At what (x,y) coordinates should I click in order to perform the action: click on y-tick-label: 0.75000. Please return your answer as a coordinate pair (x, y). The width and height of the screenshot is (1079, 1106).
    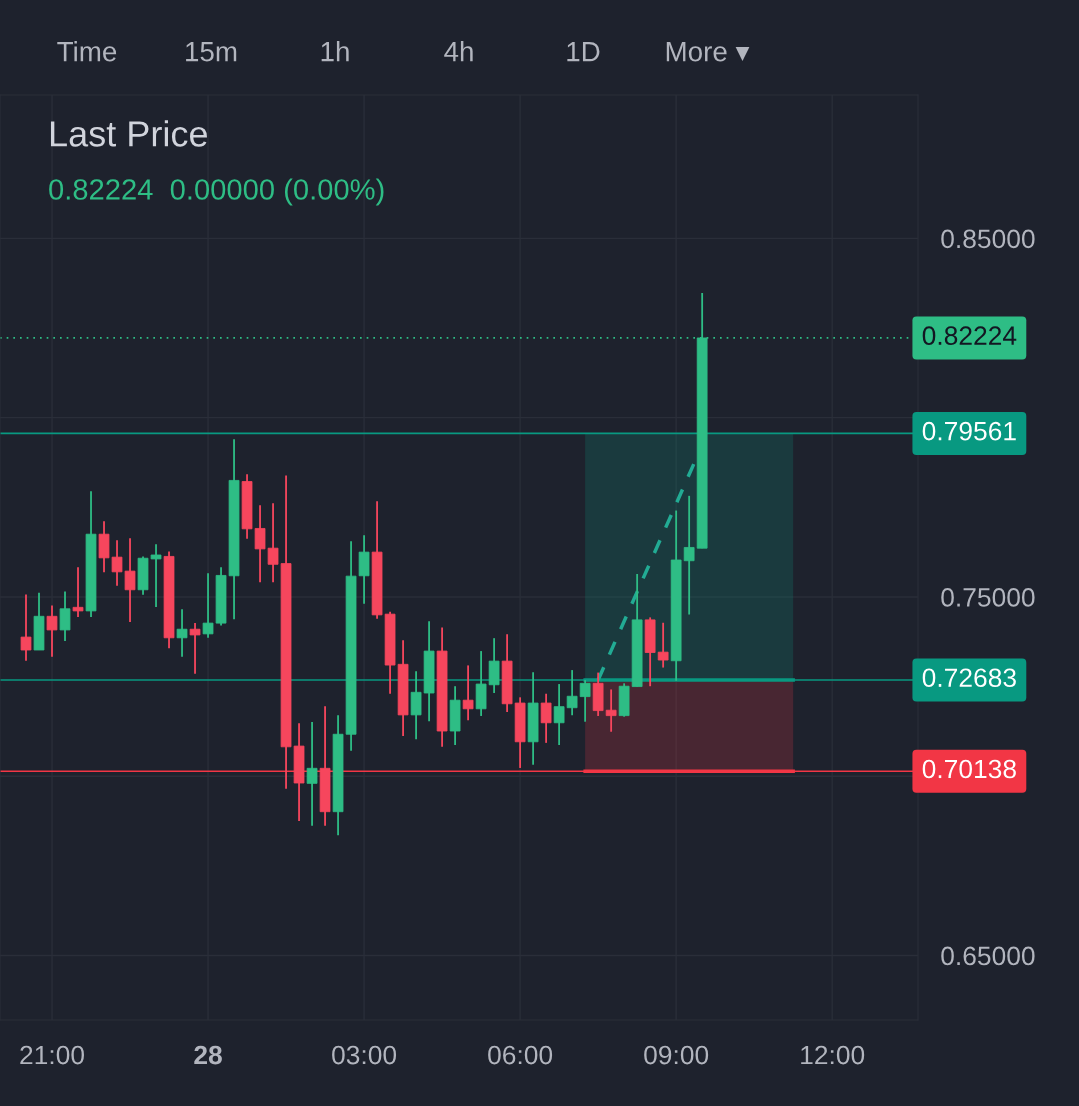
    Looking at the image, I should click on (988, 597).